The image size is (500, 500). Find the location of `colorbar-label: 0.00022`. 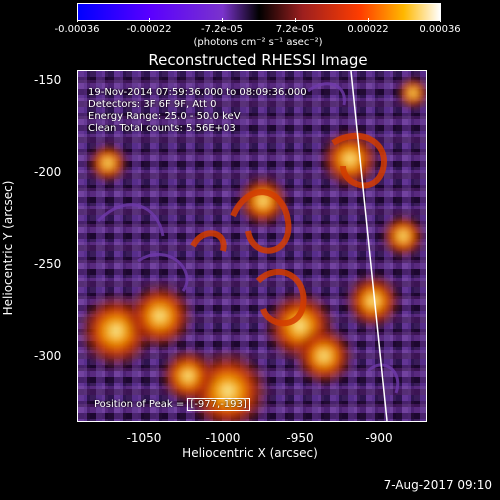

colorbar-label: 0.00022 is located at coordinates (368, 29).